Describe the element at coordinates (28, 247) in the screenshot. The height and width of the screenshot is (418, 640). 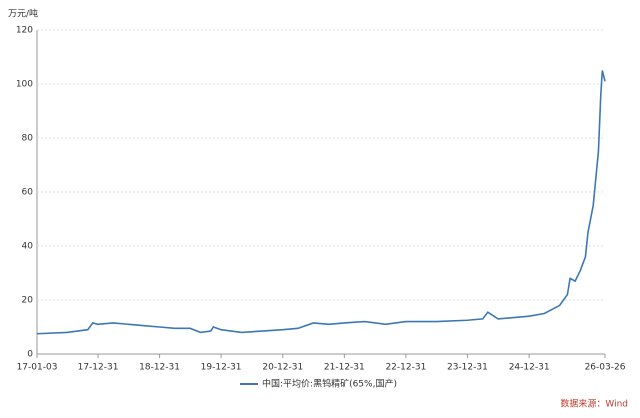
I see `y-tick-label: 40` at that location.